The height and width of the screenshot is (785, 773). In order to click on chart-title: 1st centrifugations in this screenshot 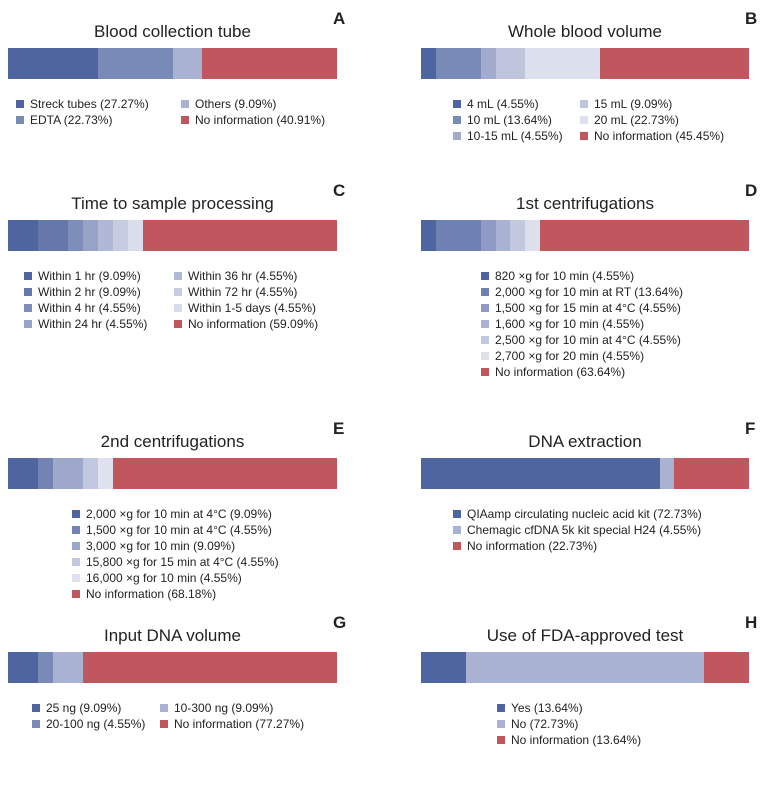, I will do `click(585, 203)`.